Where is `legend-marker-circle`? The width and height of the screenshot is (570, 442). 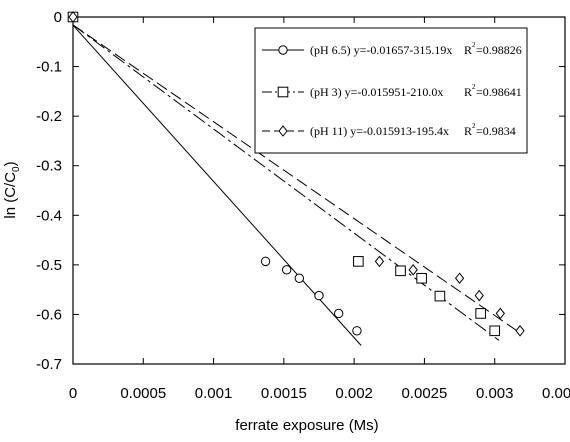 legend-marker-circle is located at coordinates (283, 50).